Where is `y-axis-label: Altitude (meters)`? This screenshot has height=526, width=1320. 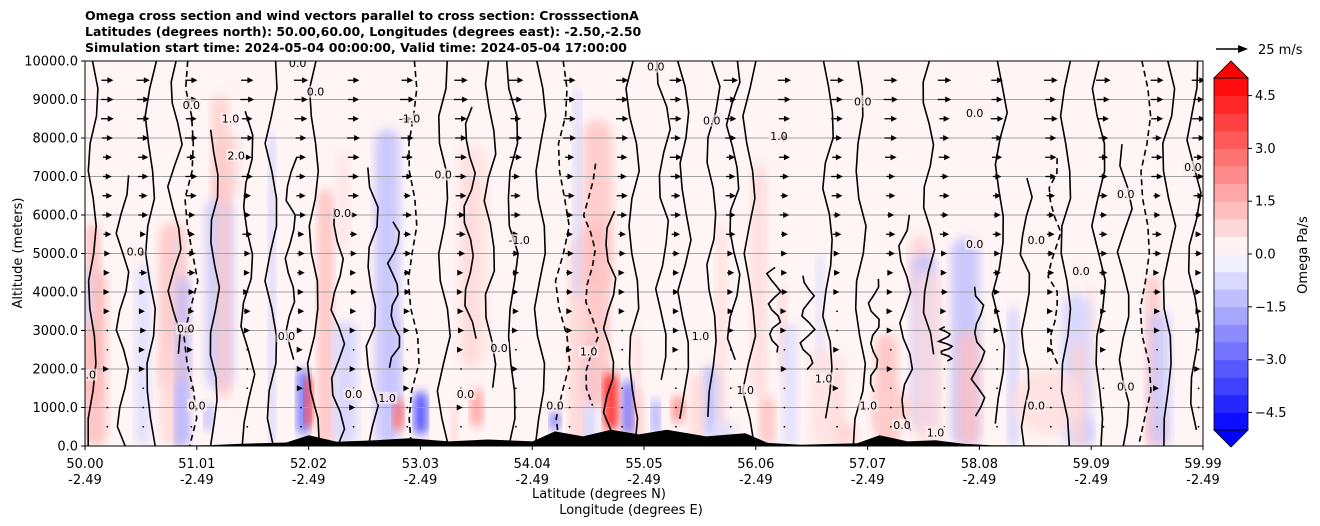 y-axis-label: Altitude (meters) is located at coordinates (18, 253).